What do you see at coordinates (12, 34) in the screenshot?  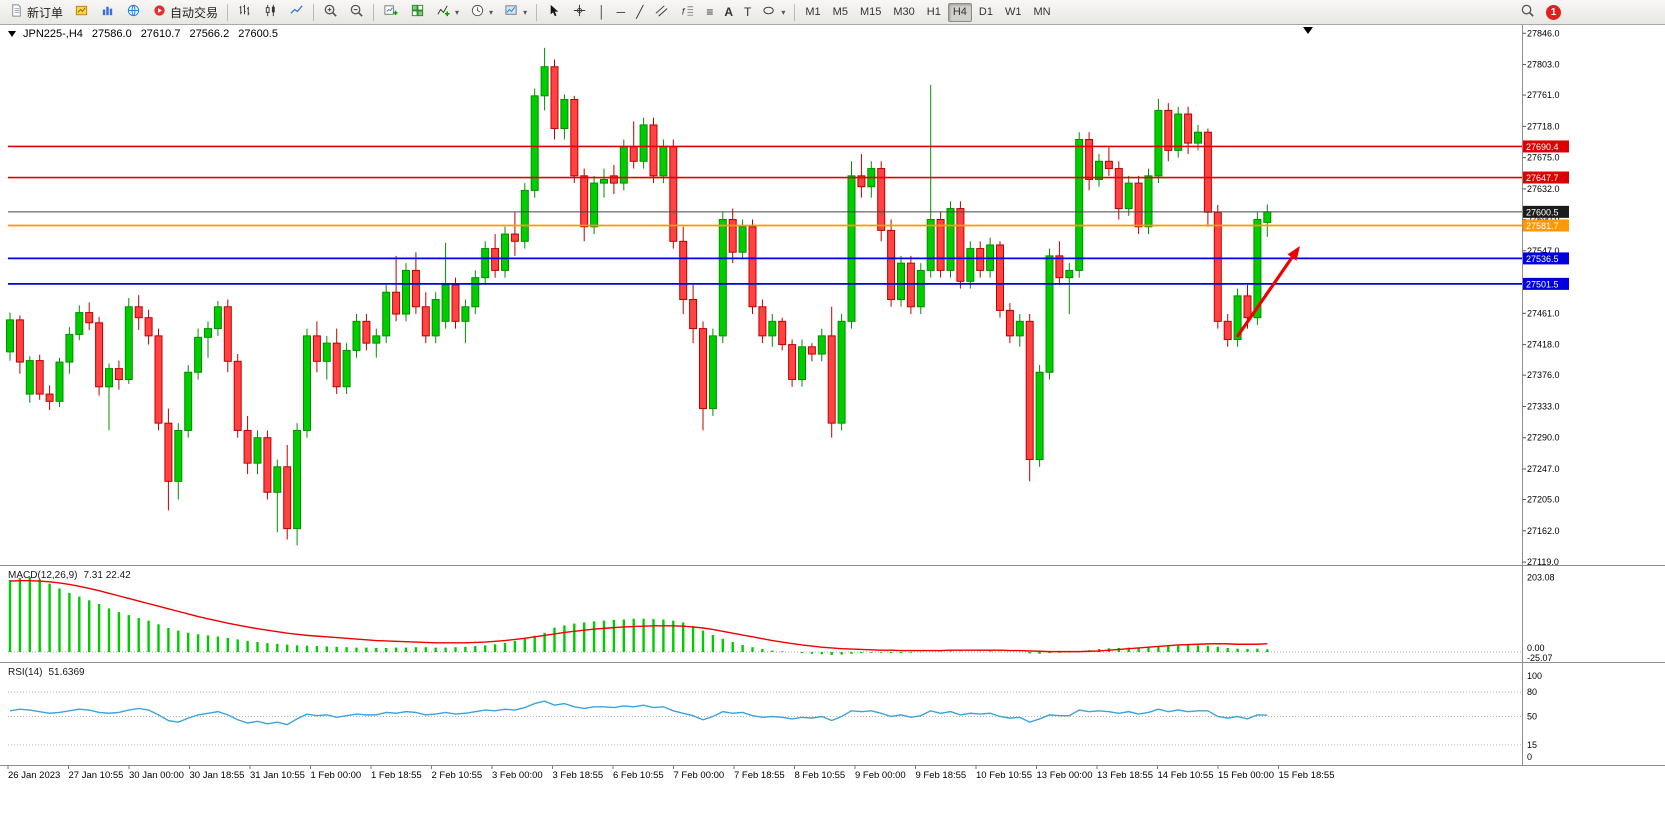 I see `chart-menu-icon` at bounding box center [12, 34].